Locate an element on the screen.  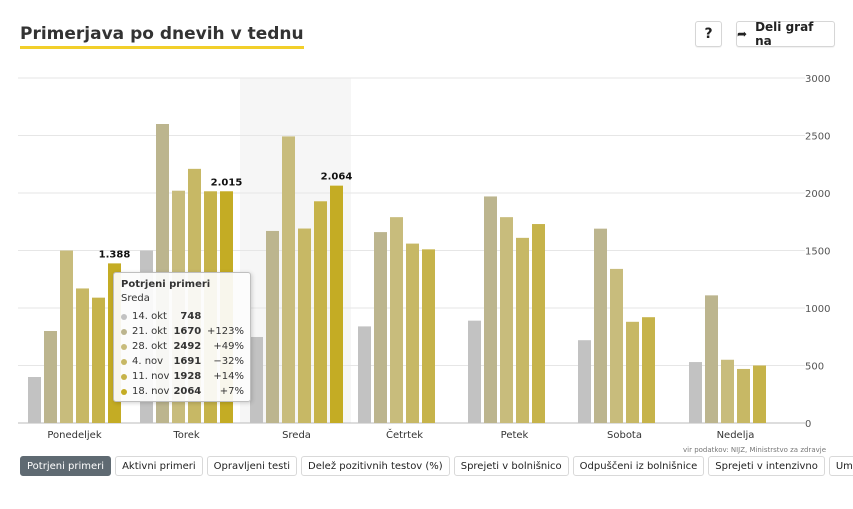
tooltip-row: 18. nov 2064 +7% is located at coordinates (182, 391).